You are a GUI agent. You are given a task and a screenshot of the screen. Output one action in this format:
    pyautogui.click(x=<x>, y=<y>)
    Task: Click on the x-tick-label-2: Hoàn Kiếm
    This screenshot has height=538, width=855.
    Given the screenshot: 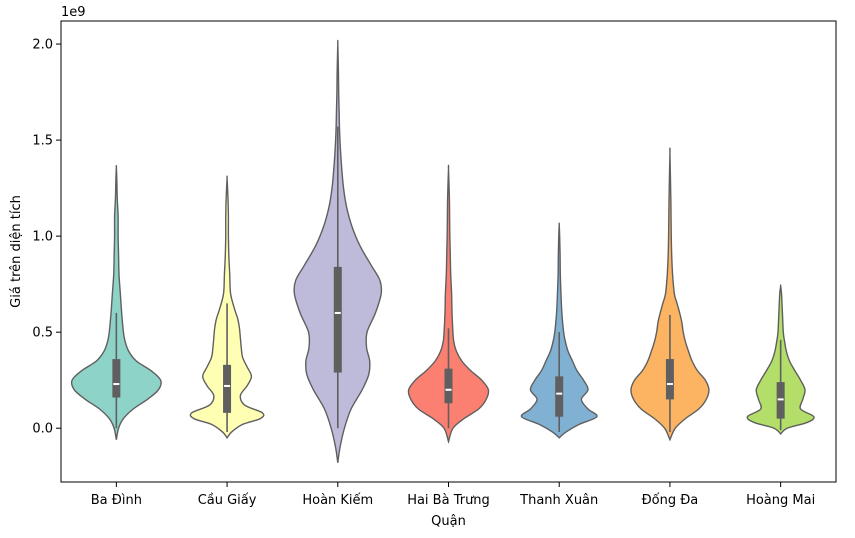 What is the action you would take?
    pyautogui.click(x=337, y=500)
    